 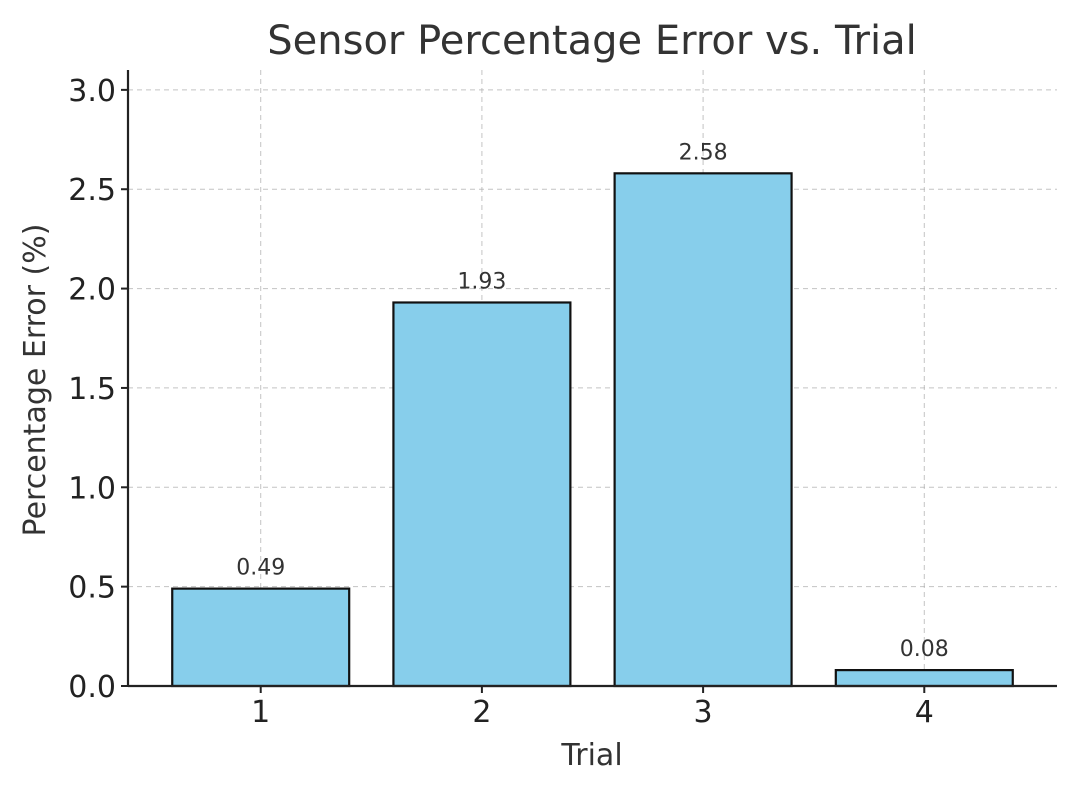 I want to click on x-tick-label: 2, so click(x=481, y=712).